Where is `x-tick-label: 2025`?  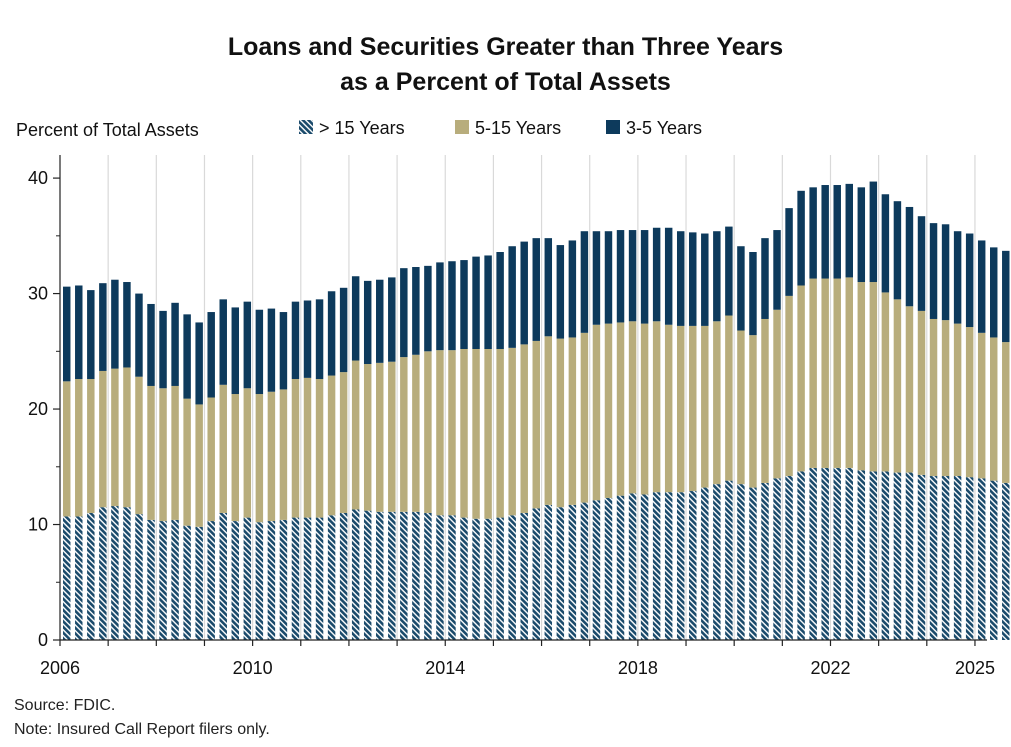 x-tick-label: 2025 is located at coordinates (975, 668).